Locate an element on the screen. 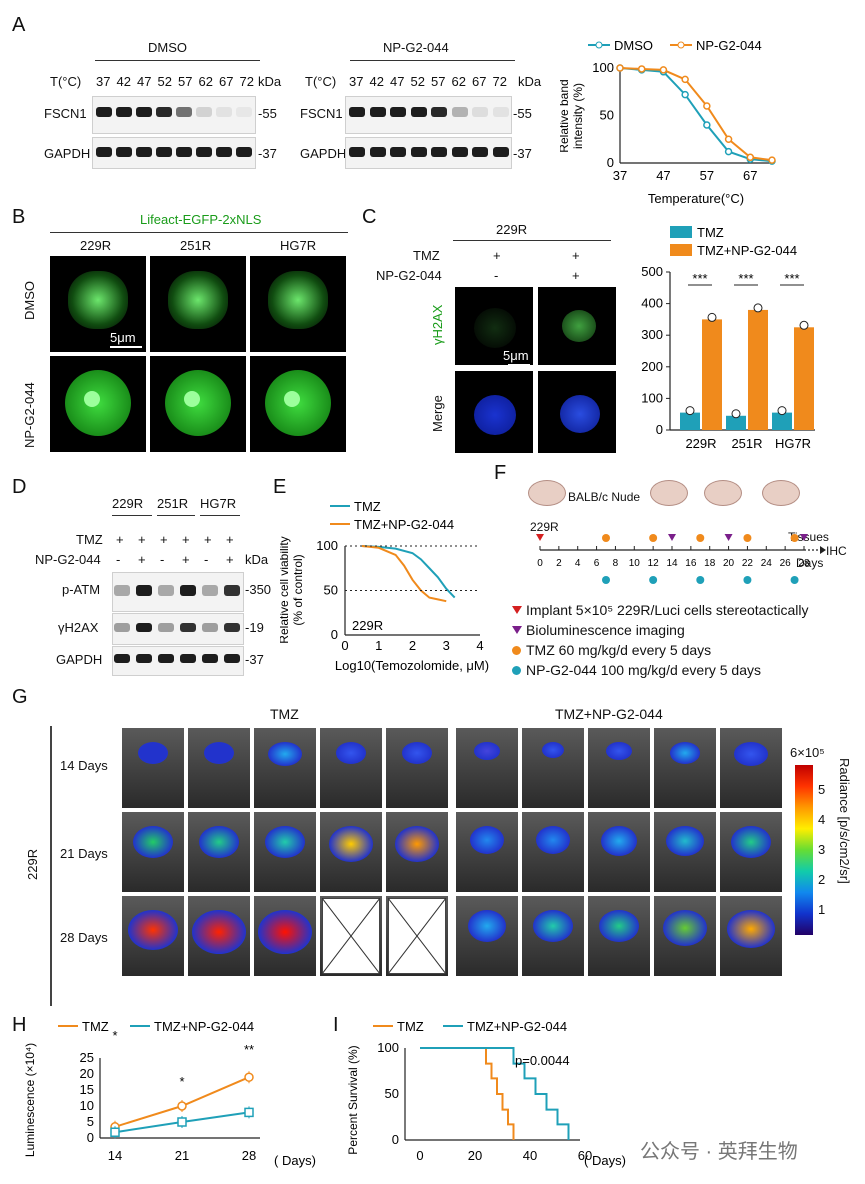 This screenshot has width=865, height=1184. temp-tick-right: 47 is located at coordinates (397, 81).